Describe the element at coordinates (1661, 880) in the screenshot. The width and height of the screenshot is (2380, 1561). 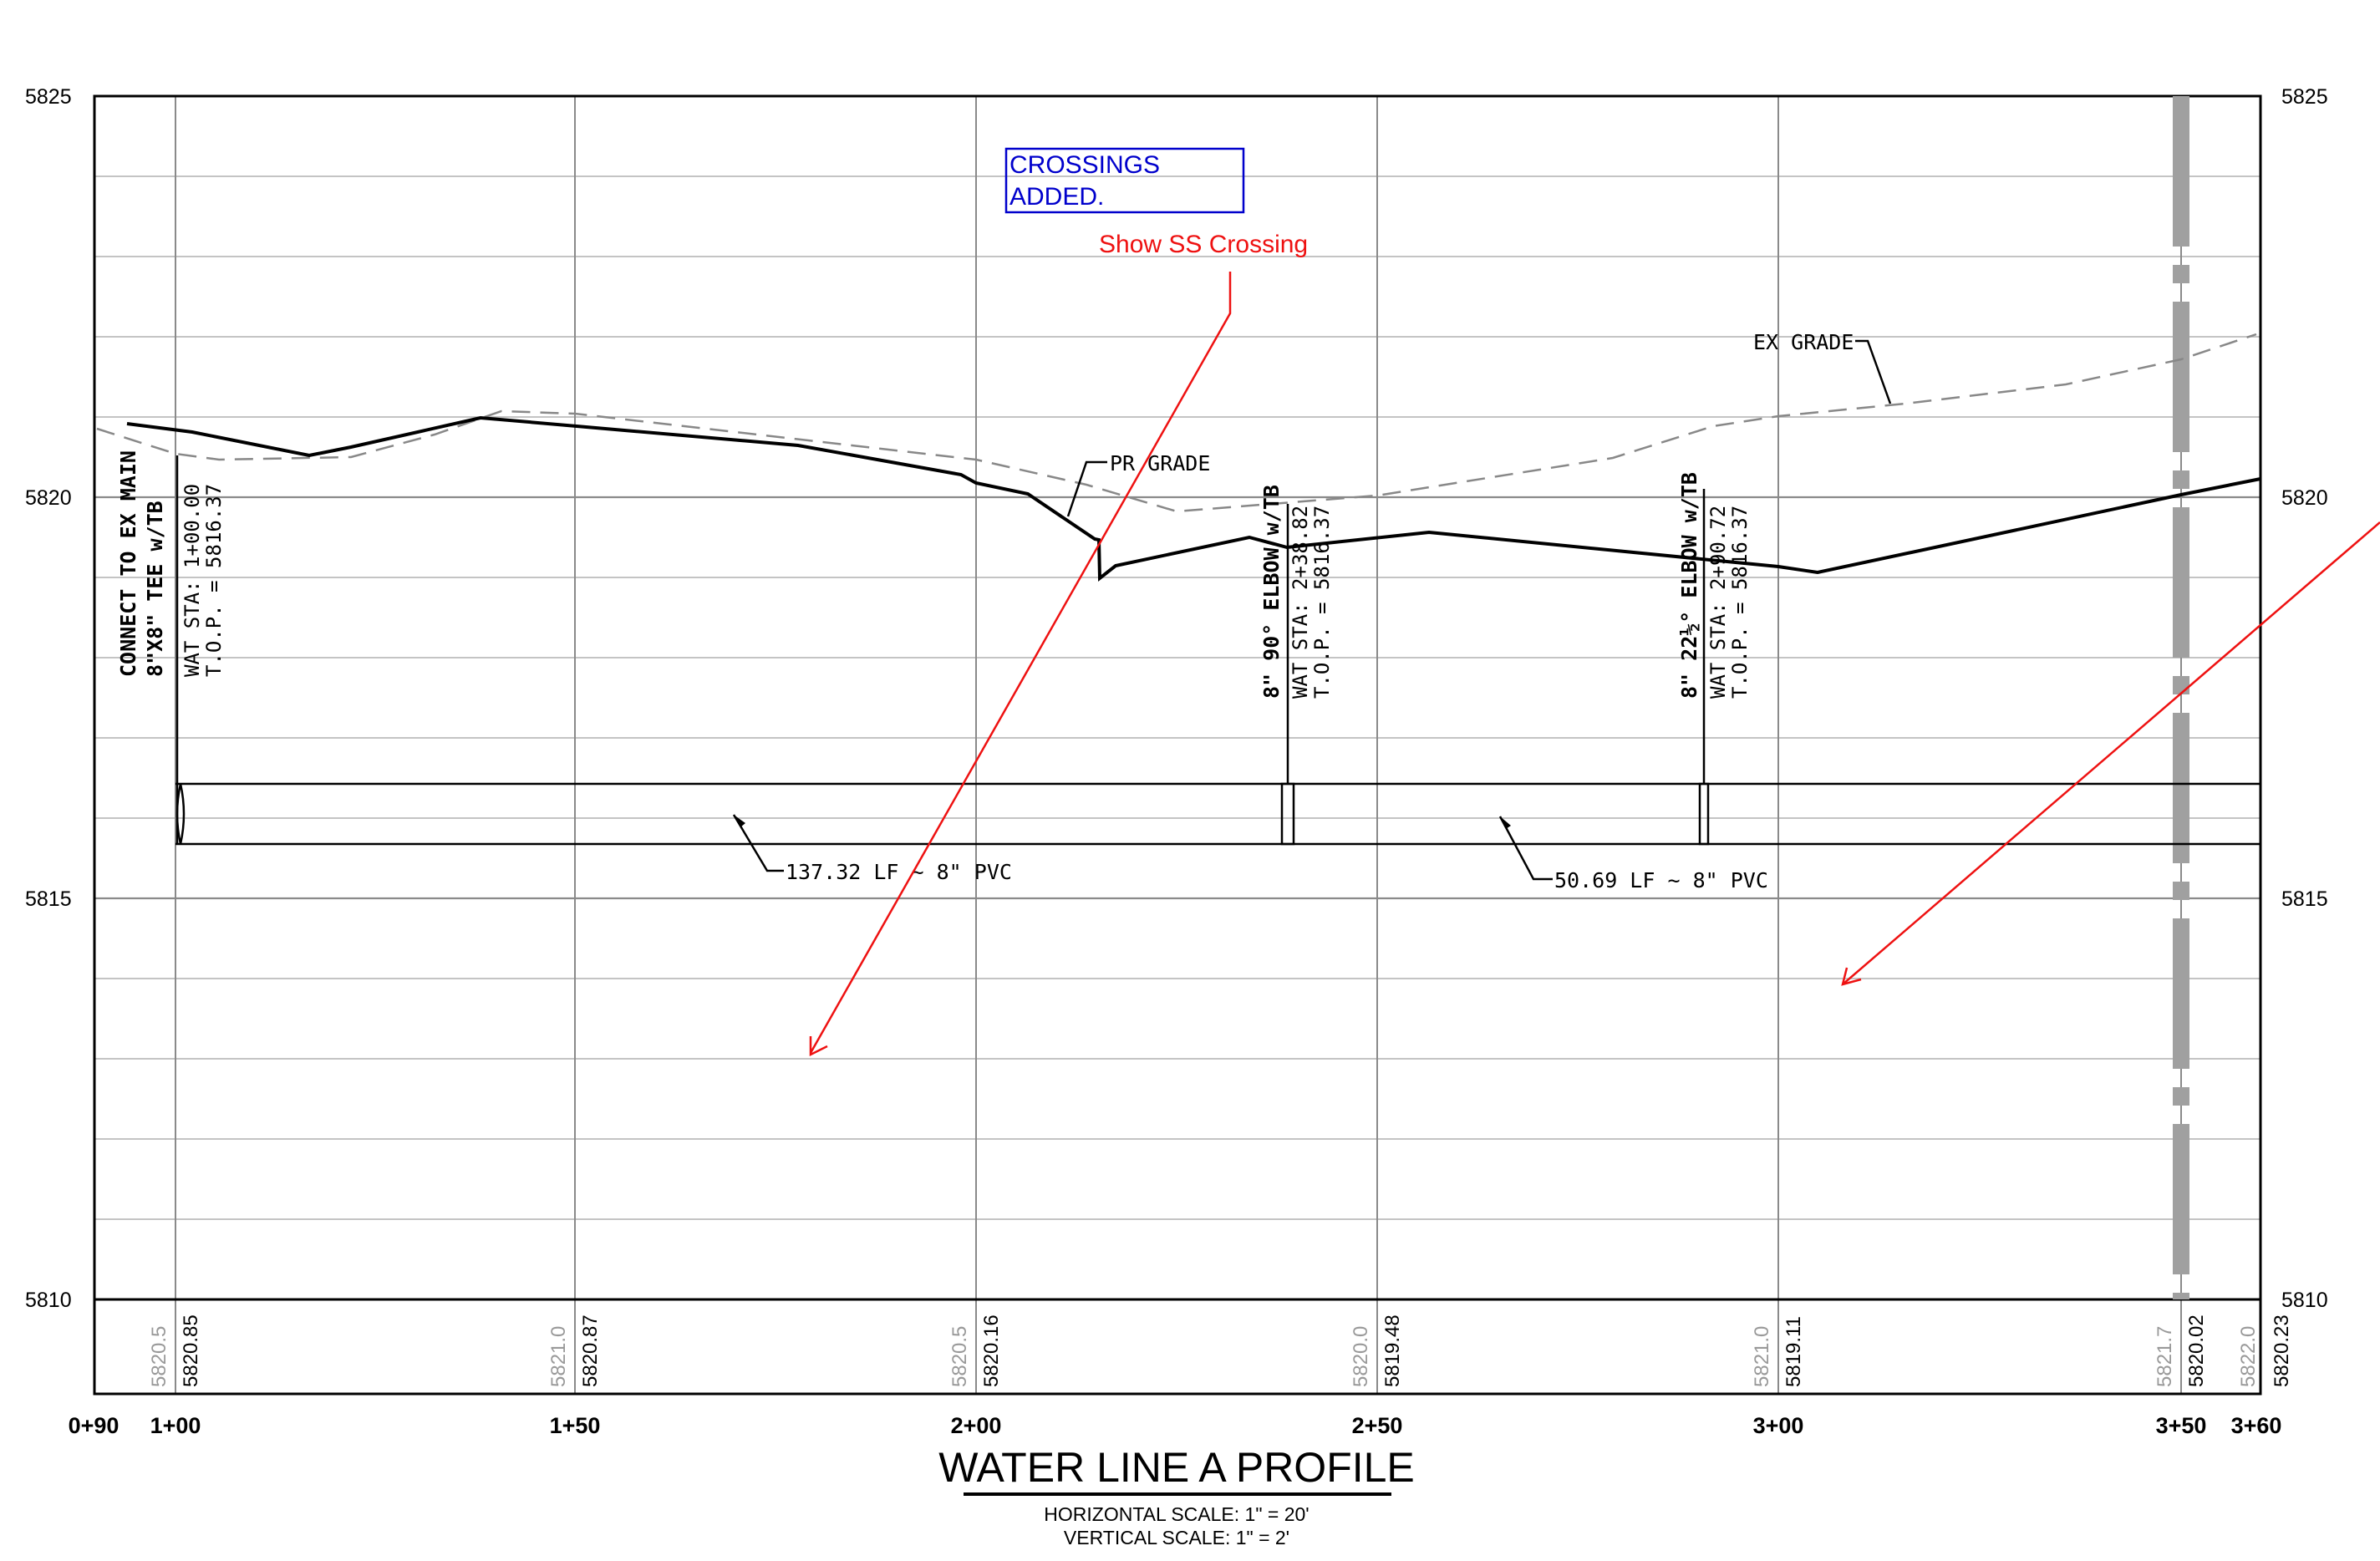
I see `pipe-length-label: 50.69 LF ~ 8" PVC` at that location.